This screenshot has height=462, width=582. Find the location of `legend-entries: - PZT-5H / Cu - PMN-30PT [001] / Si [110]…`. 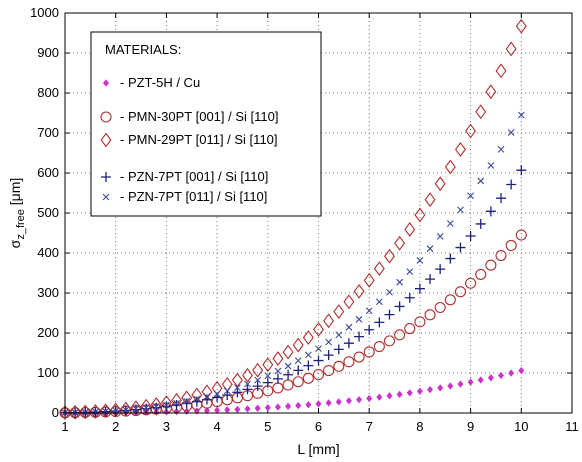

legend-entries: - PZT-5H / Cu - PMN-30PT [001] / Si [110]… is located at coordinates (189, 139).